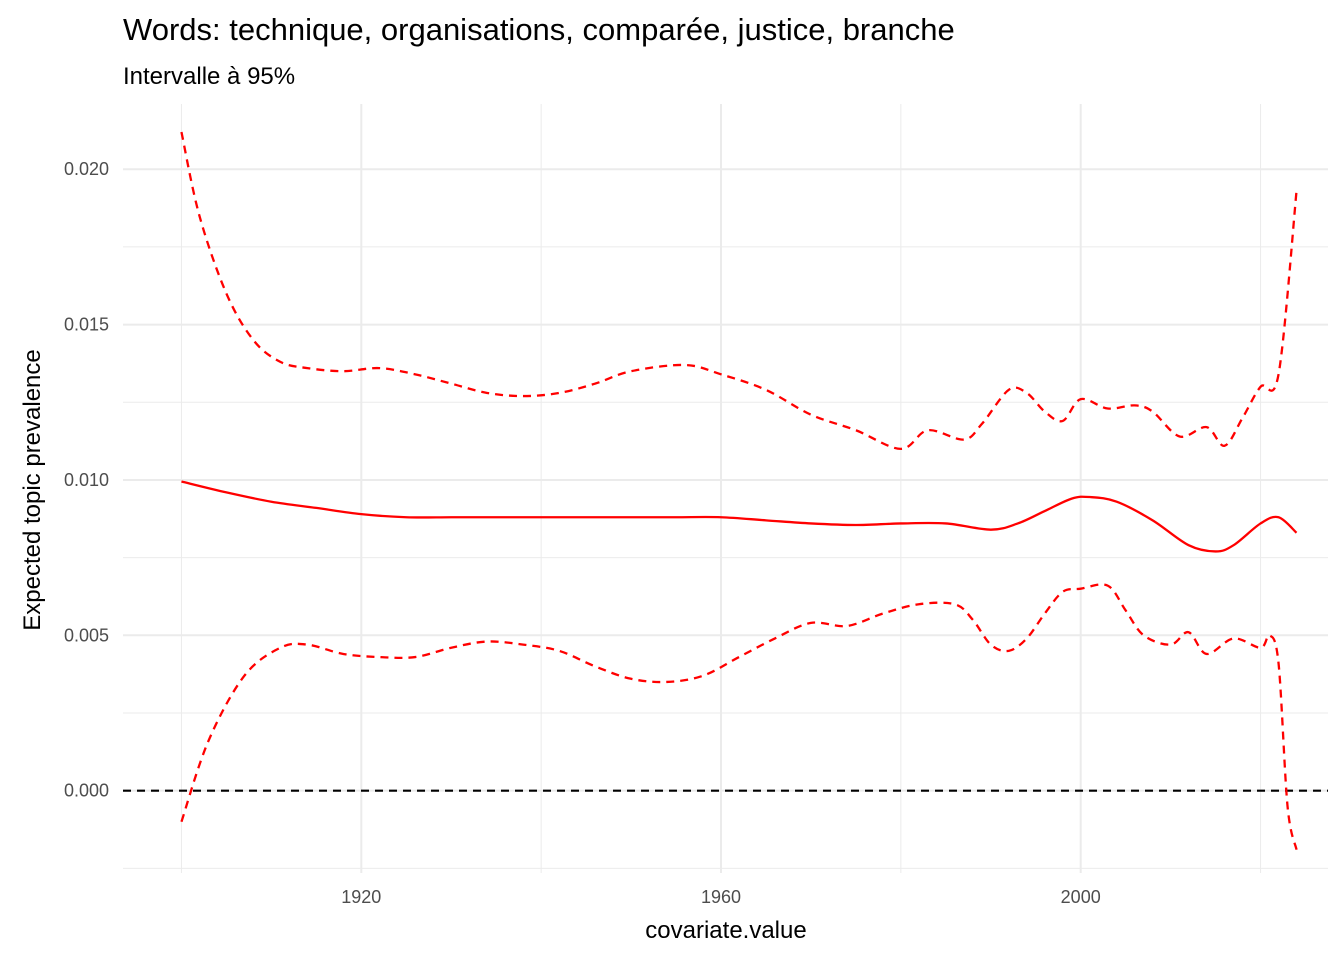 The image size is (1344, 965). I want to click on chart-subtitle: Intervalle à 95%, so click(209, 76).